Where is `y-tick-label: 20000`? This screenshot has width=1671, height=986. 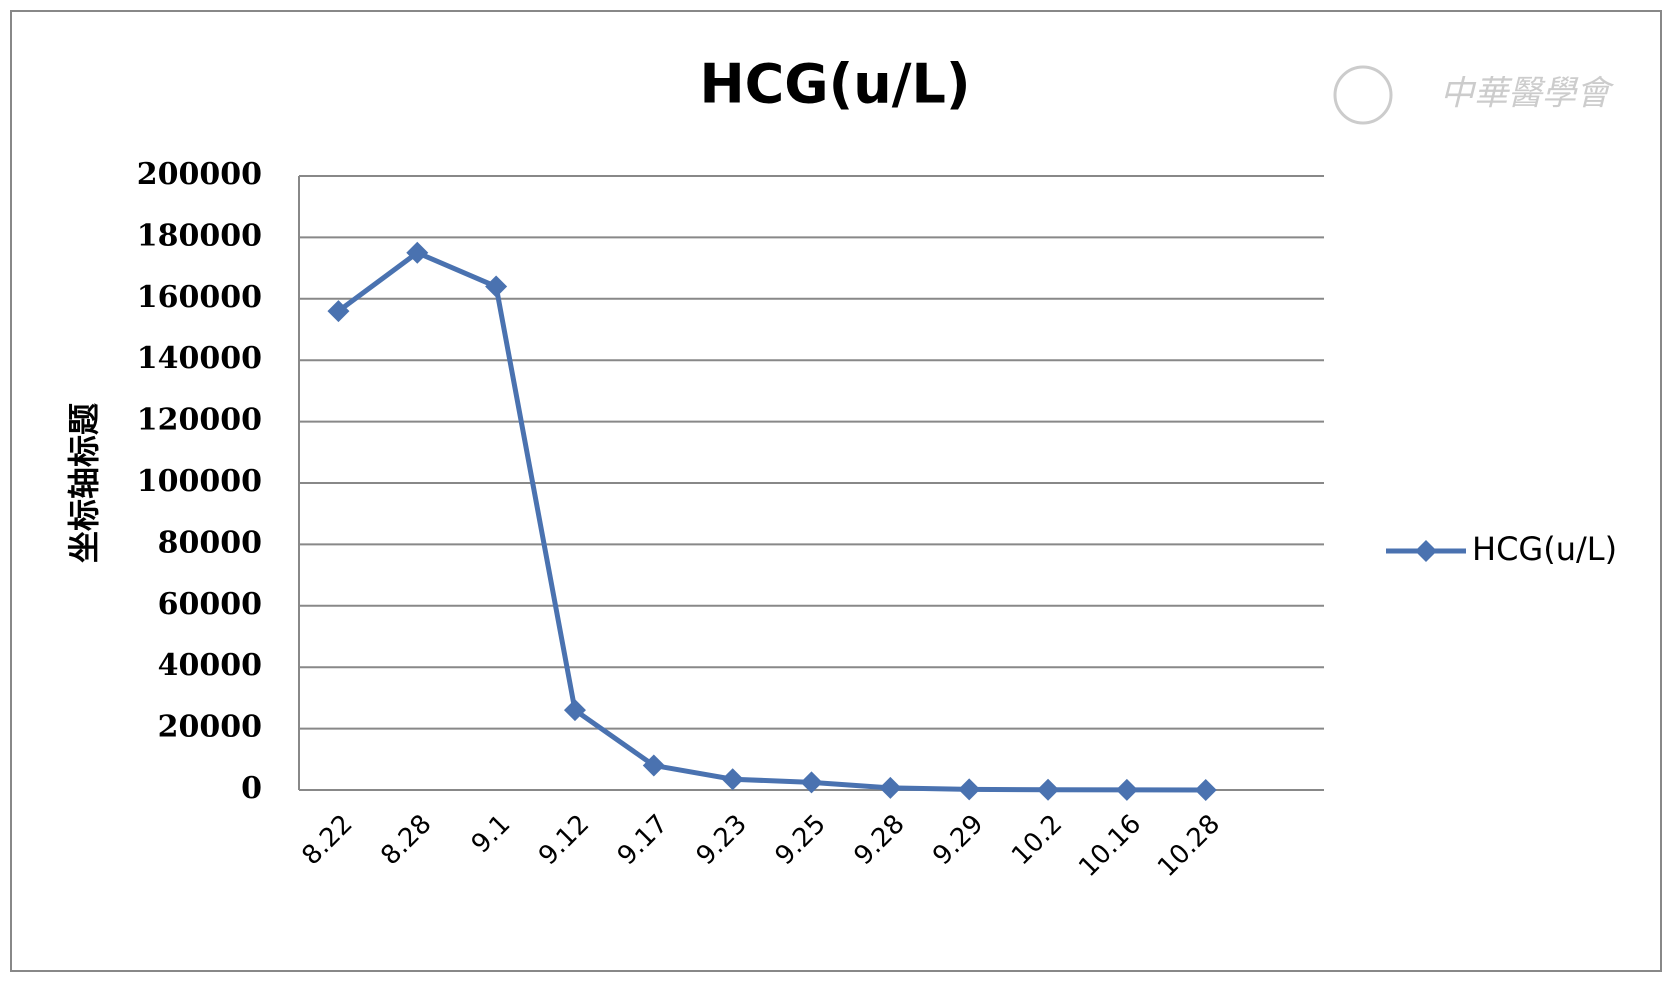 y-tick-label: 20000 is located at coordinates (210, 727).